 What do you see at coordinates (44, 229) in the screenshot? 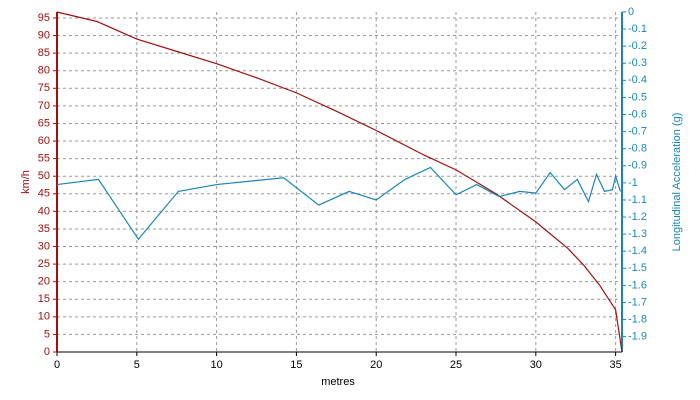
I see `y-tick-label: 35` at bounding box center [44, 229].